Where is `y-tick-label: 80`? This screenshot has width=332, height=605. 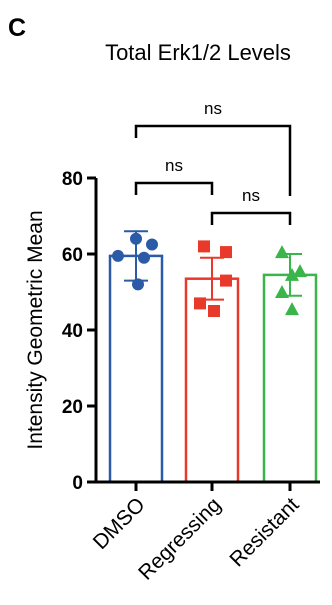 y-tick-label: 80 is located at coordinates (72, 179).